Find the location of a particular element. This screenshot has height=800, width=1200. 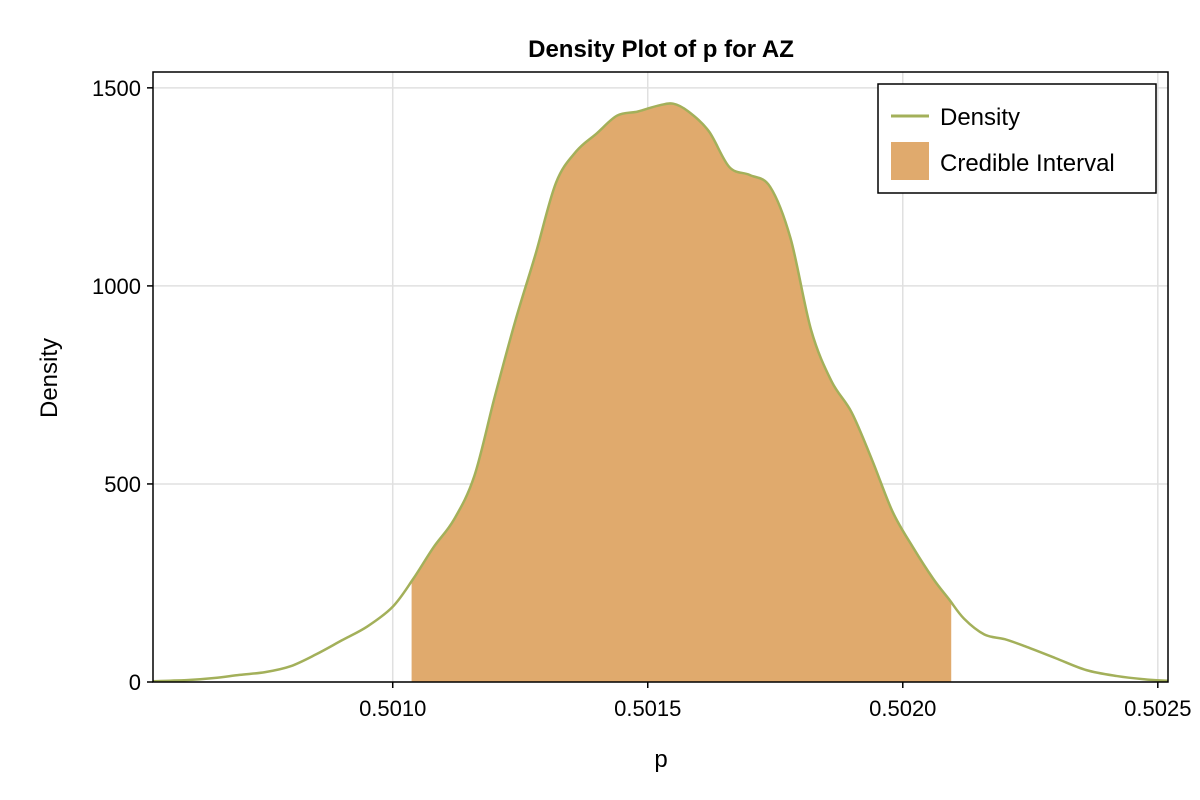

x-tick-label: 0.5015 is located at coordinates (647, 708).